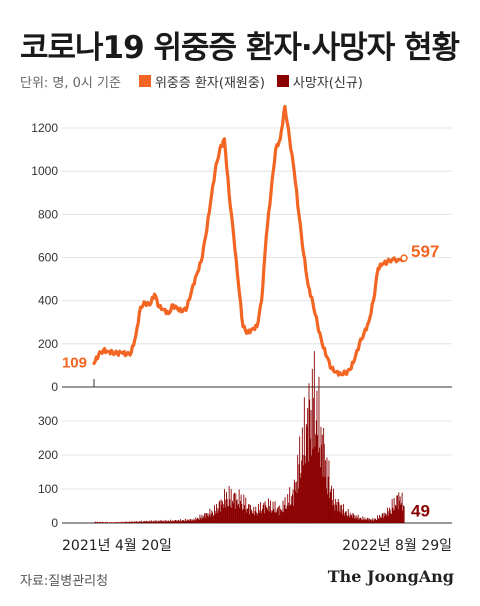 The width and height of the screenshot is (480, 606). I want to click on bottom-y-tick-label: 0, so click(54, 523).